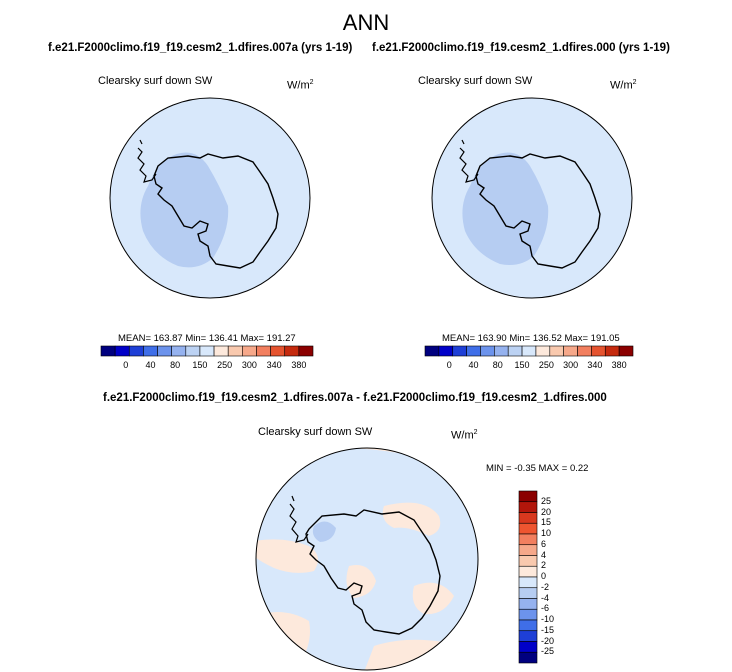 The height and width of the screenshot is (672, 732). What do you see at coordinates (546, 533) in the screenshot?
I see `colorbar-tick-label: 10` at bounding box center [546, 533].